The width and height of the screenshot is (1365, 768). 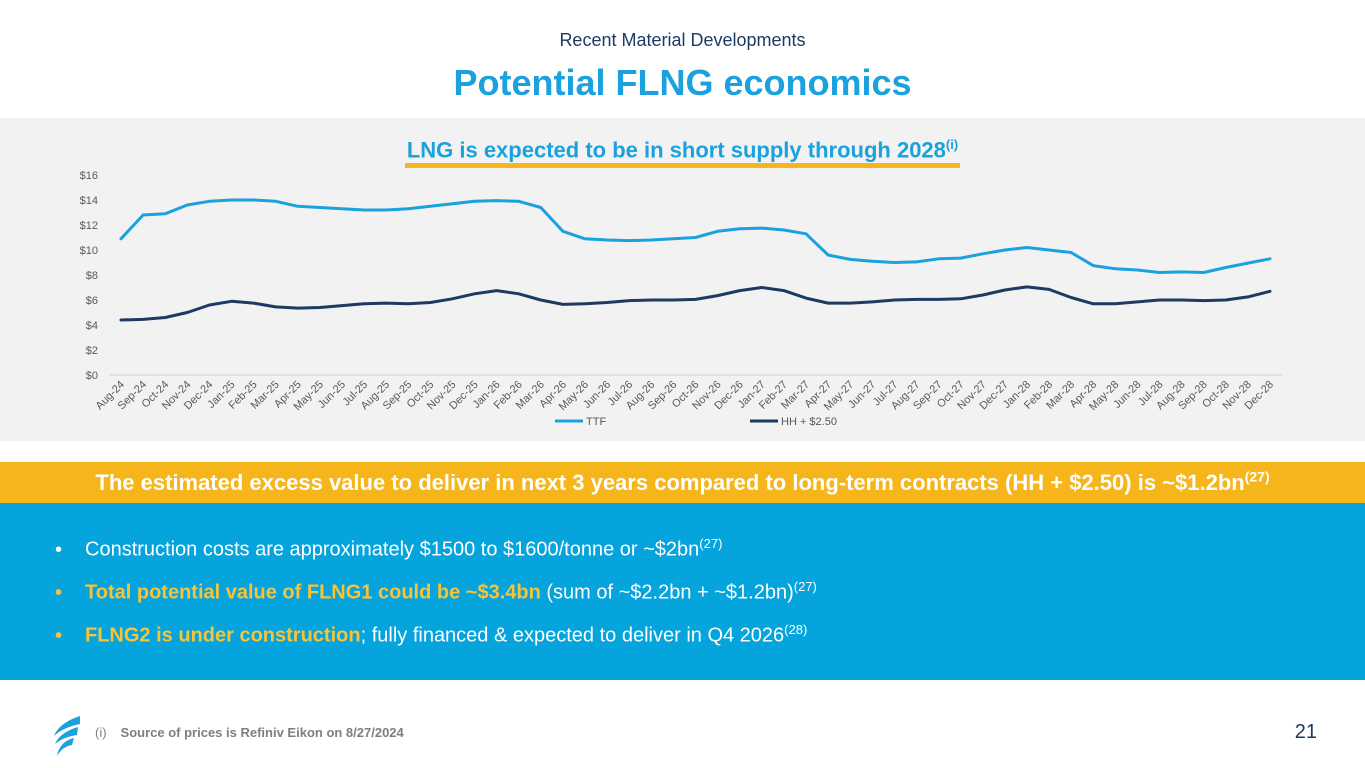 I want to click on y-tick-label: $0, so click(x=92, y=376).